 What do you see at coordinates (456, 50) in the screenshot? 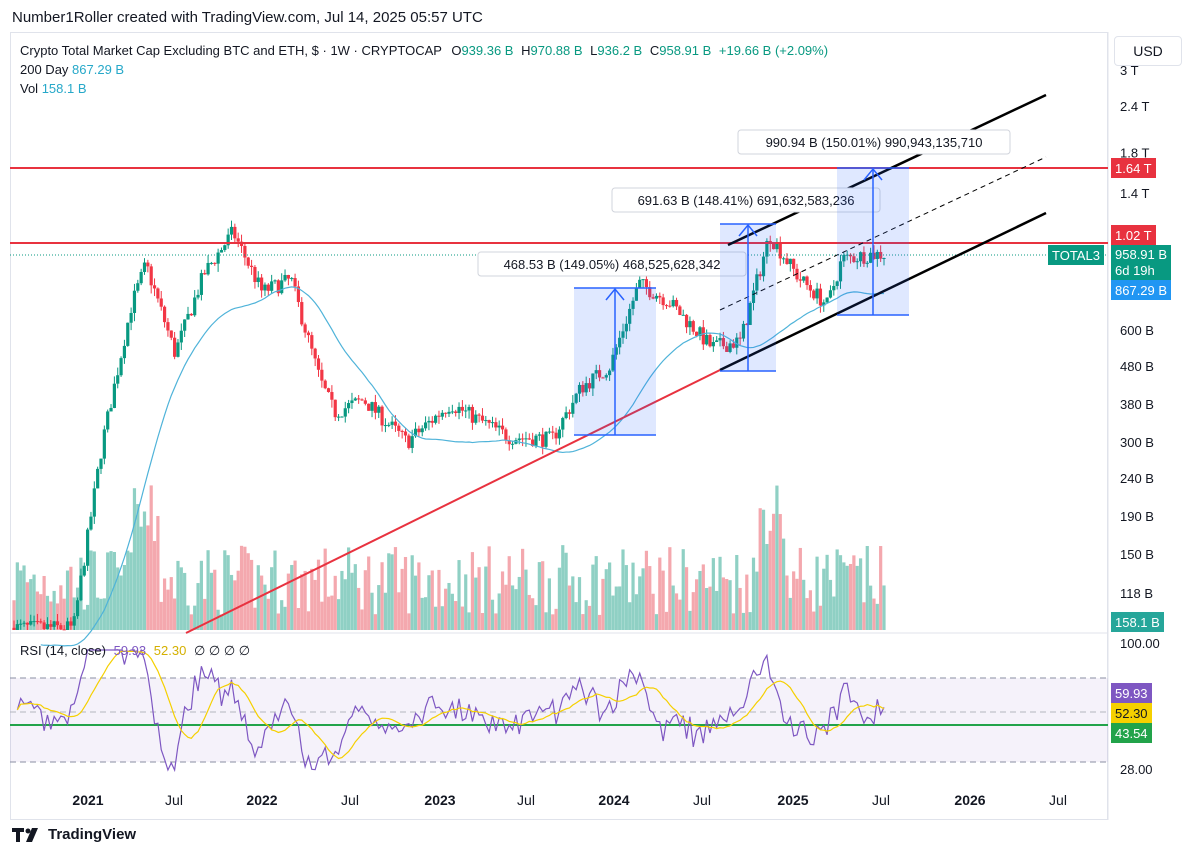
I see `open-label: O` at bounding box center [456, 50].